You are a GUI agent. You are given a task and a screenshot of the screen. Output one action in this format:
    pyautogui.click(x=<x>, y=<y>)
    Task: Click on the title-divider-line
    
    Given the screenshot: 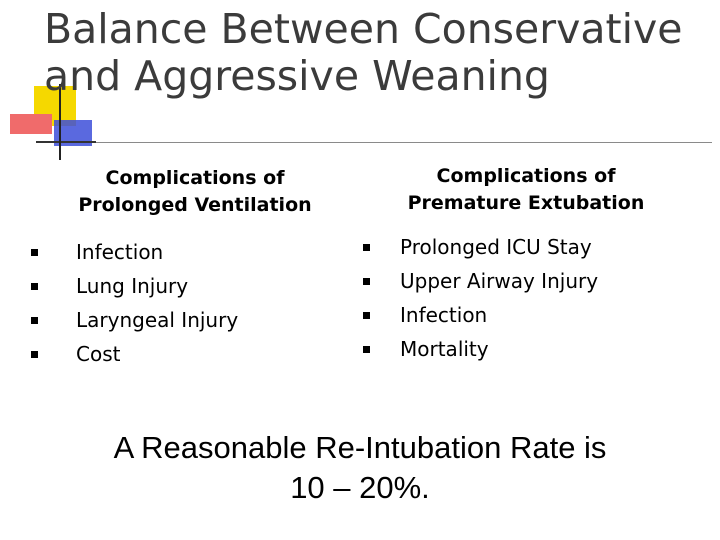 What is the action you would take?
    pyautogui.click(x=374, y=142)
    